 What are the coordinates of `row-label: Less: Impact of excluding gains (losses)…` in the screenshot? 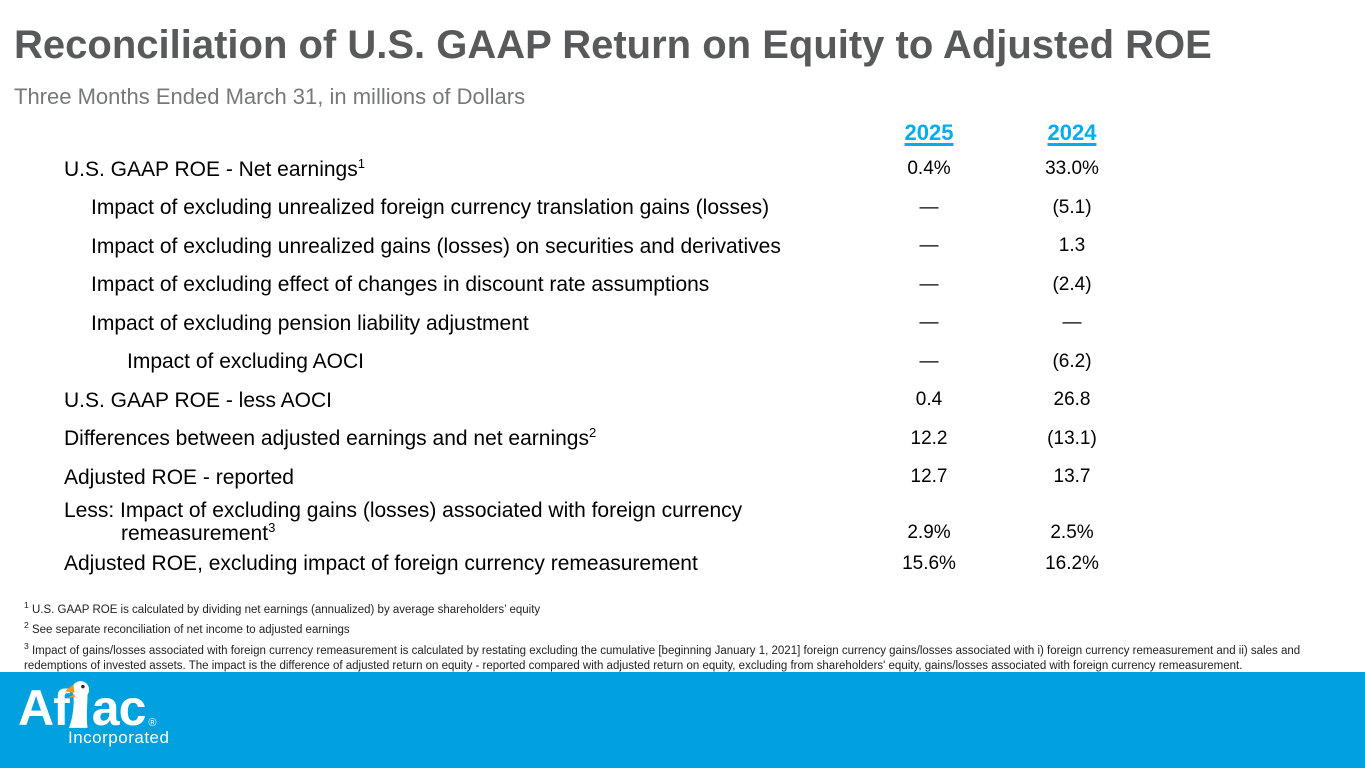 It's located at (461, 522).